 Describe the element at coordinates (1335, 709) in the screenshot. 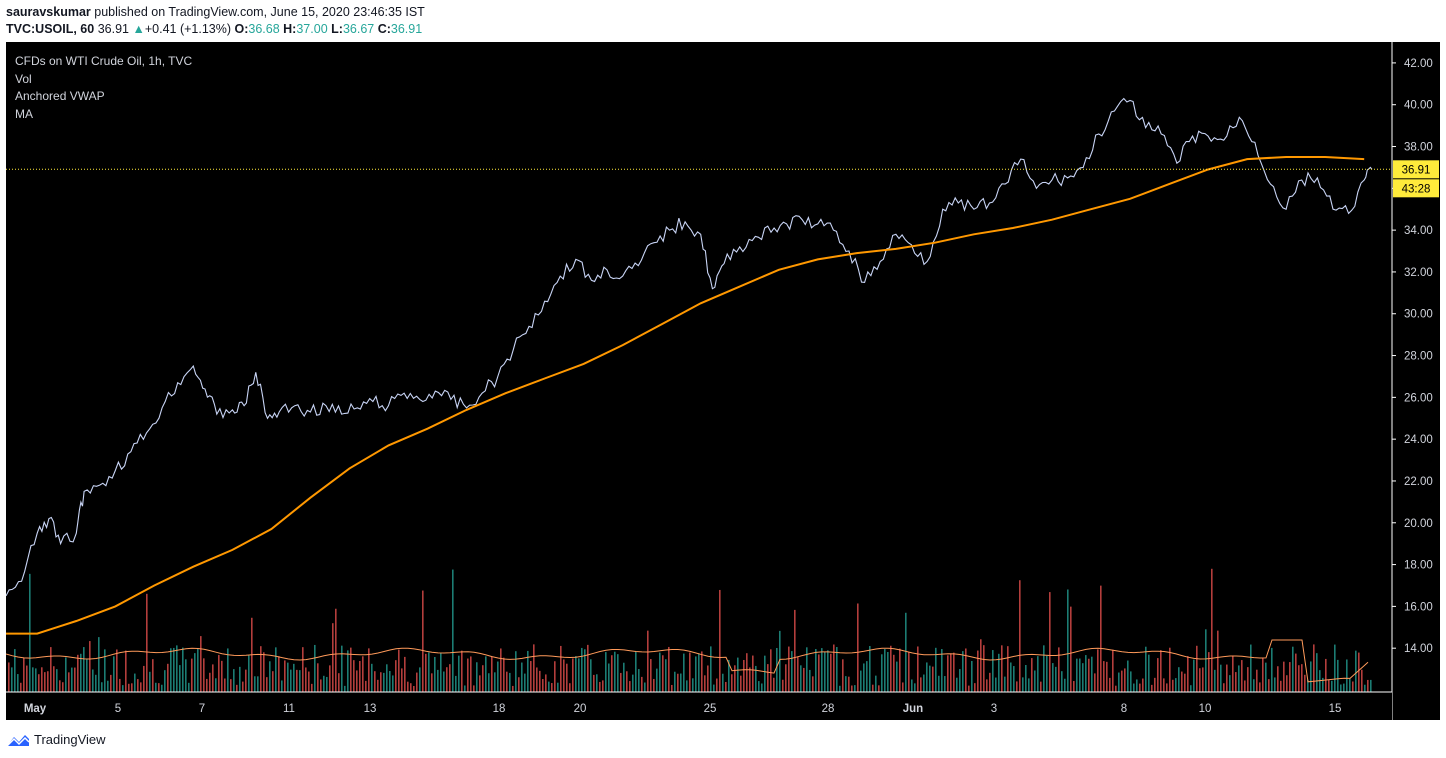

I see `x-tick-label: 15` at that location.